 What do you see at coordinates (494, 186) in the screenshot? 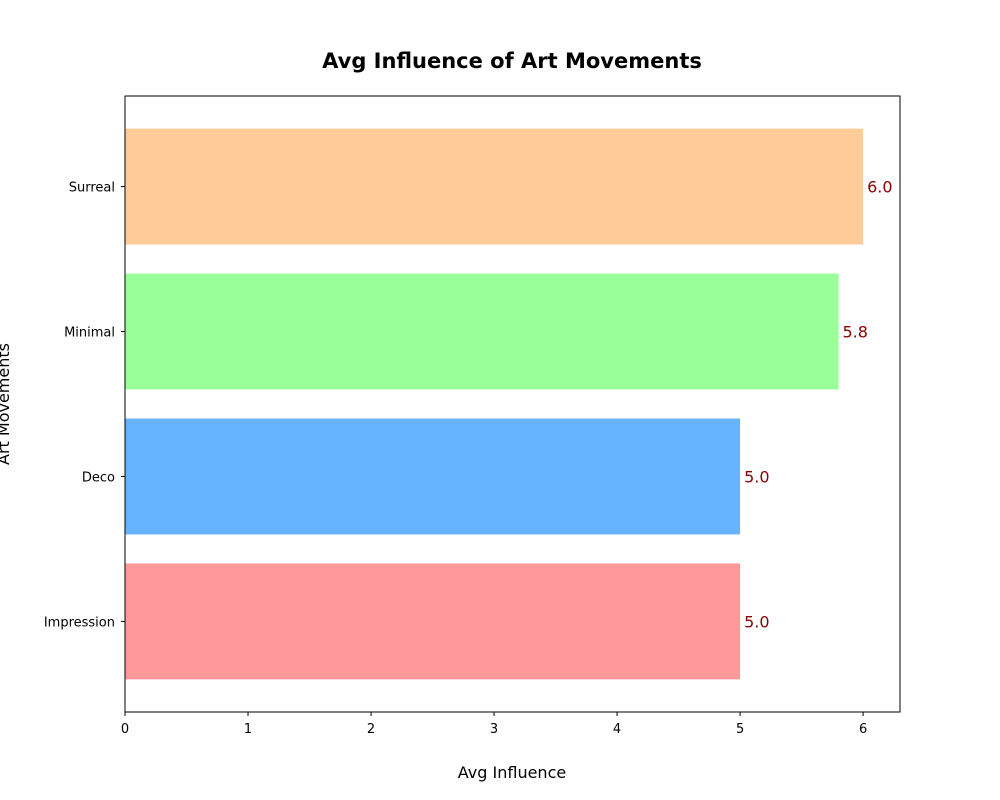
I see `bar-surreal` at bounding box center [494, 186].